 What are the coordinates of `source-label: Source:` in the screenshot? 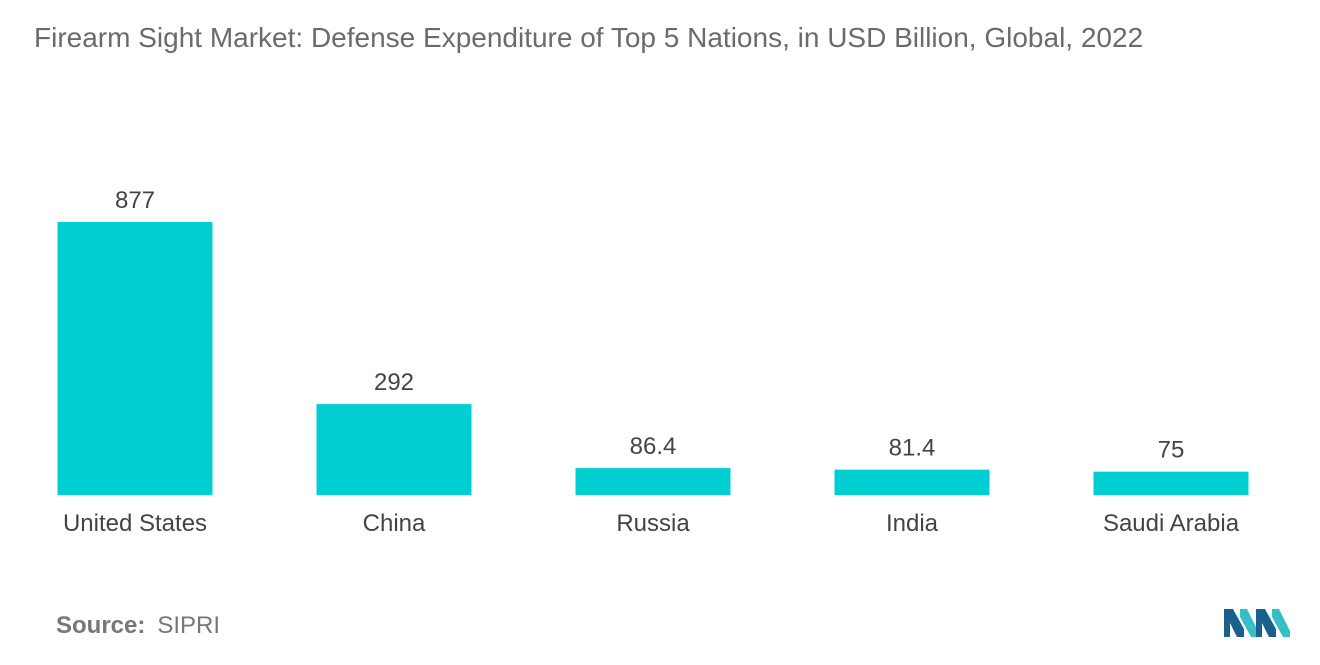 It's located at (101, 625).